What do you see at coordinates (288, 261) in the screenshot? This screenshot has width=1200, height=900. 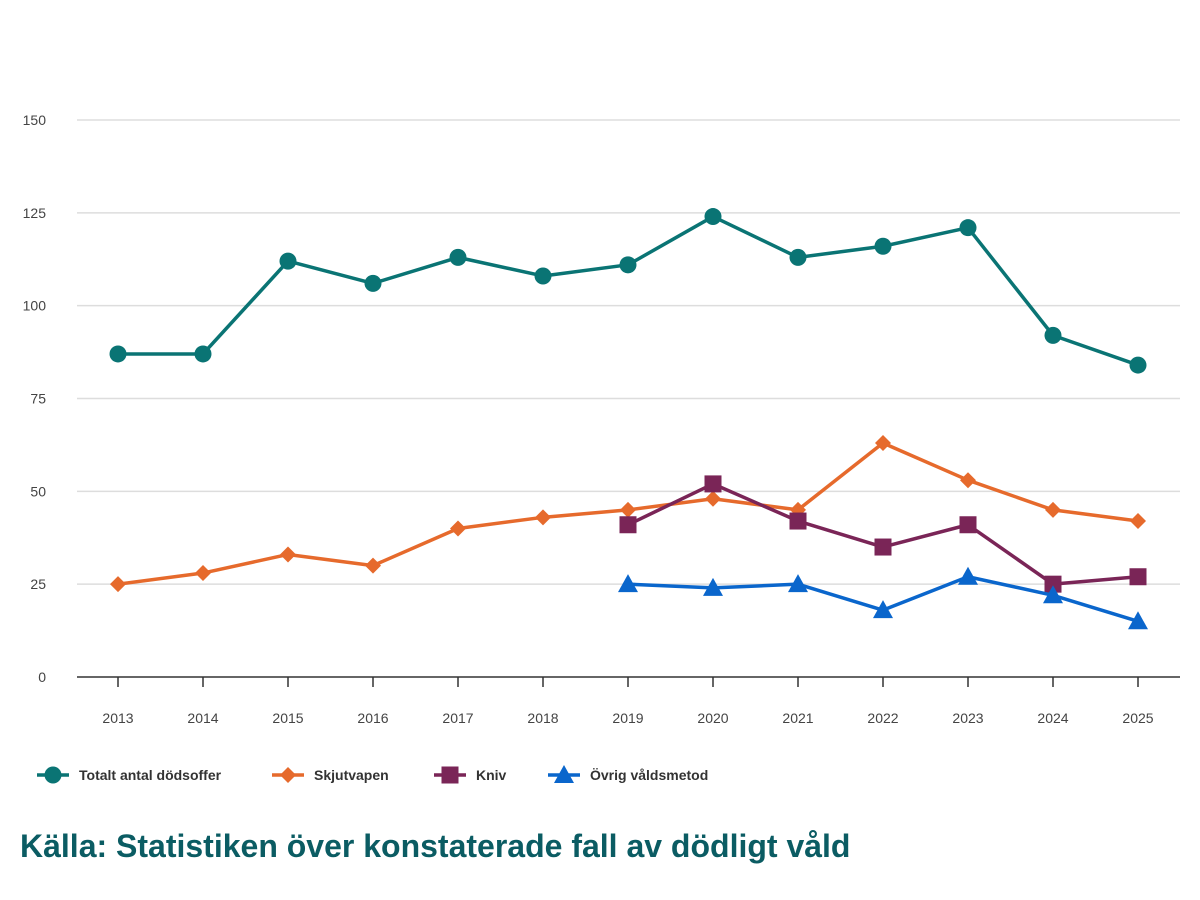 I see `series-1-point-2015` at bounding box center [288, 261].